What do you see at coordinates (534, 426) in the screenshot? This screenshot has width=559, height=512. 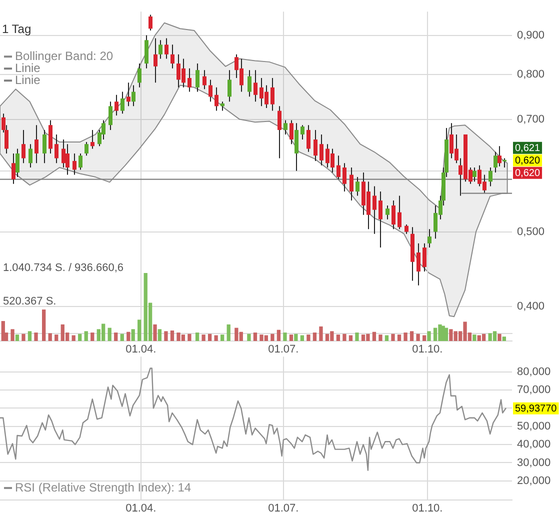 I see `y-tick-label: 50,000` at bounding box center [534, 426].